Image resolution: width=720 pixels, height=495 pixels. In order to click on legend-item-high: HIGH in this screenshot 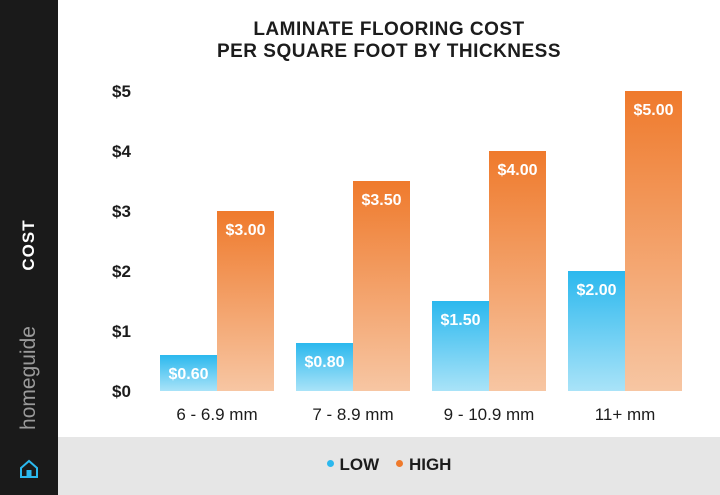, I will do `click(423, 465)`.